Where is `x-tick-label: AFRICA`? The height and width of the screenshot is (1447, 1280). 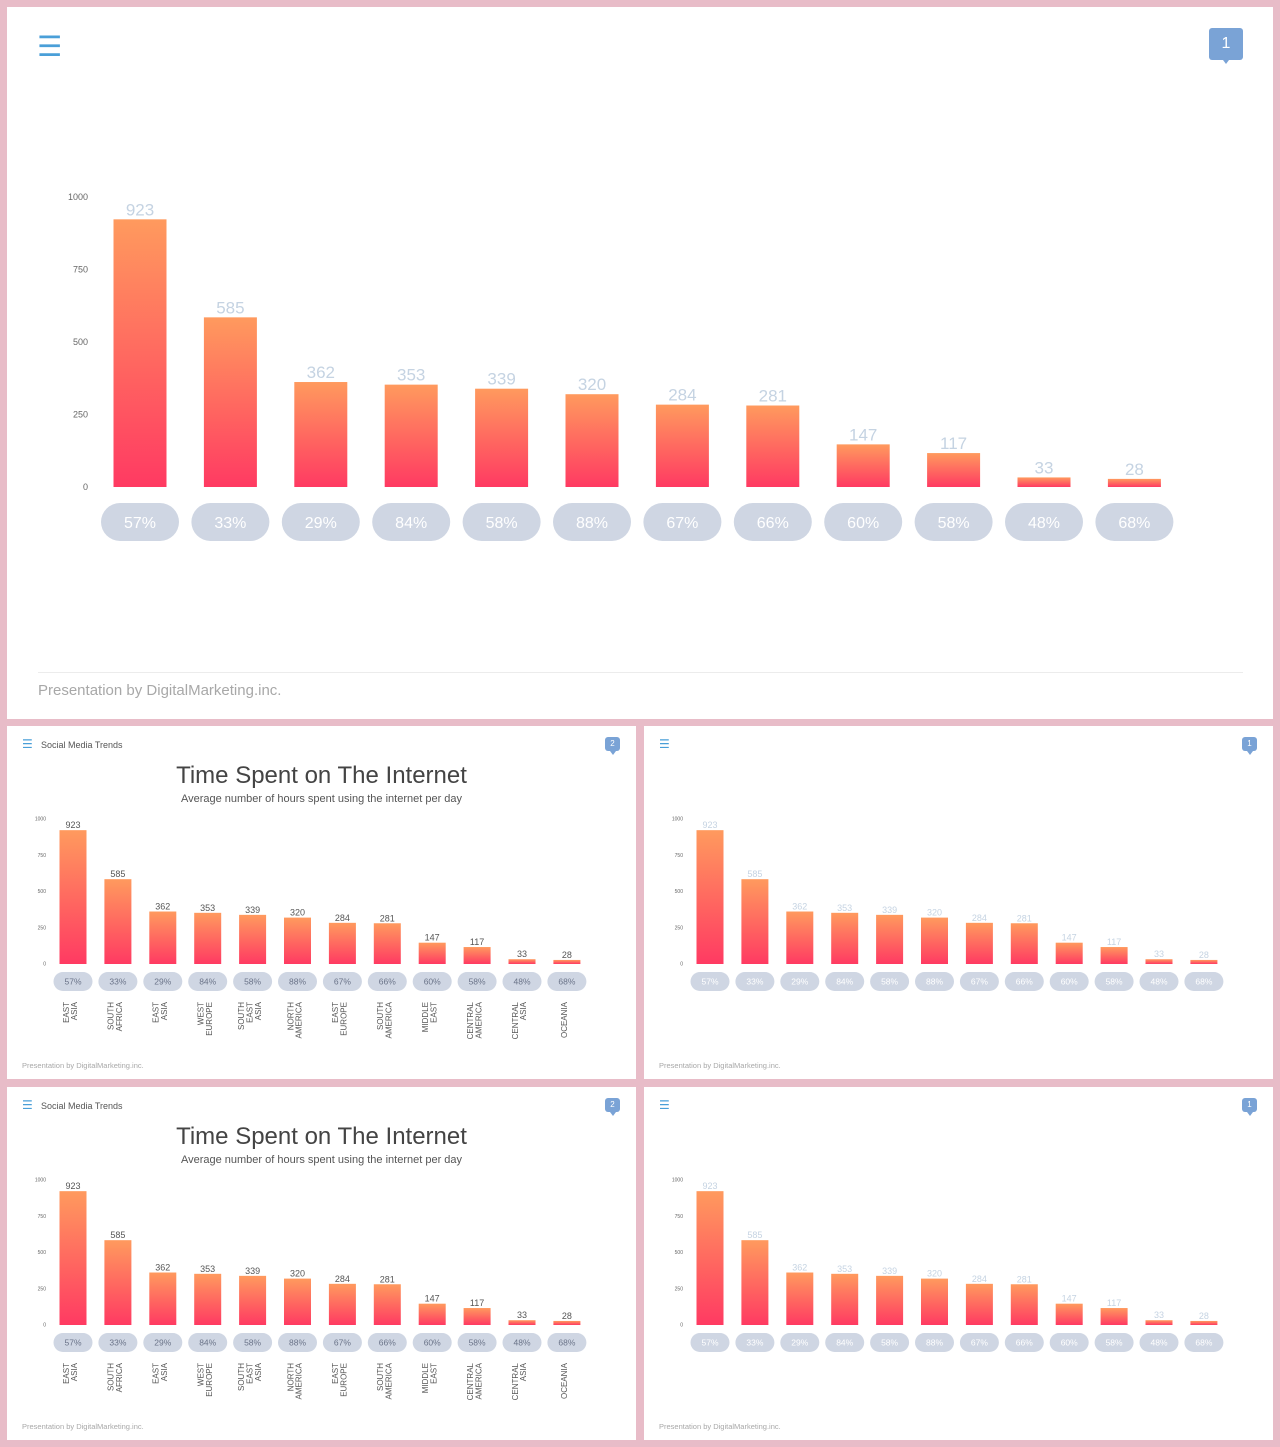
x-tick-label: AFRICA is located at coordinates (119, 1016).